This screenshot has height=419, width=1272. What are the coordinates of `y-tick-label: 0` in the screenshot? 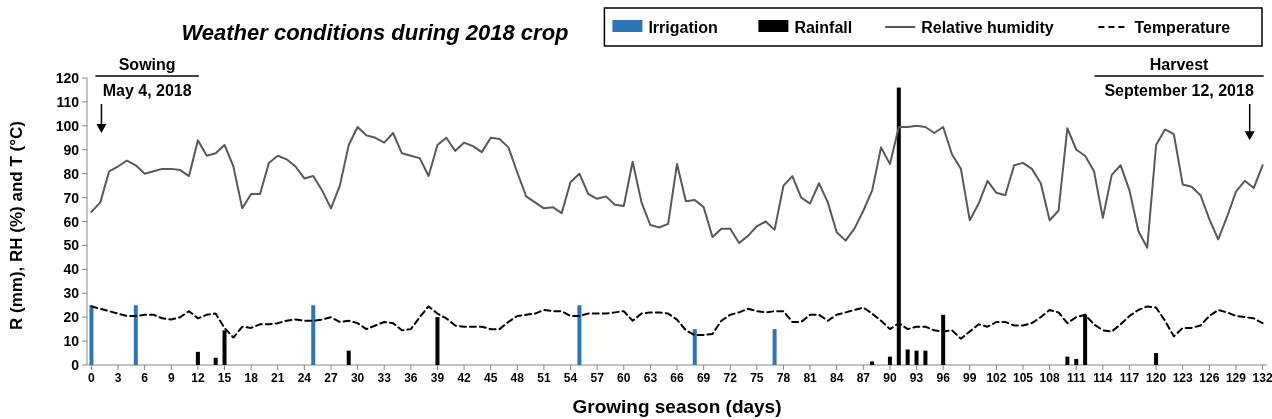 It's located at (75, 365).